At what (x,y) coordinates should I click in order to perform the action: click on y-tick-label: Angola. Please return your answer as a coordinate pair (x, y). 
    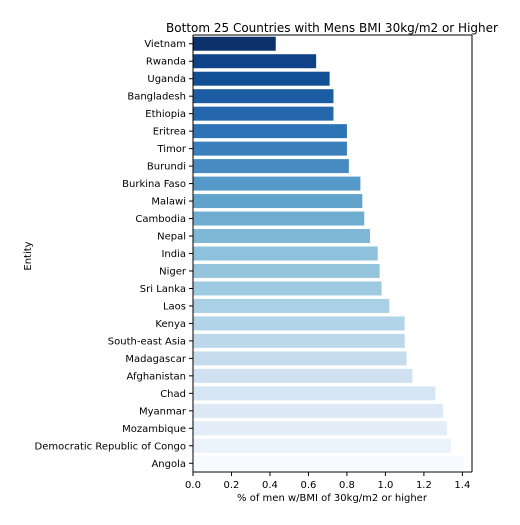
    Looking at the image, I should click on (168, 464).